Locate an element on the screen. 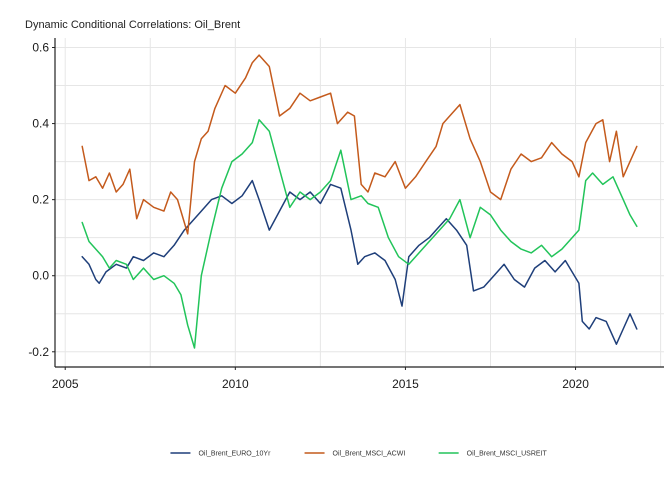  legend-label-1: Oil_Brent_MSCI_ACWI is located at coordinates (369, 454).